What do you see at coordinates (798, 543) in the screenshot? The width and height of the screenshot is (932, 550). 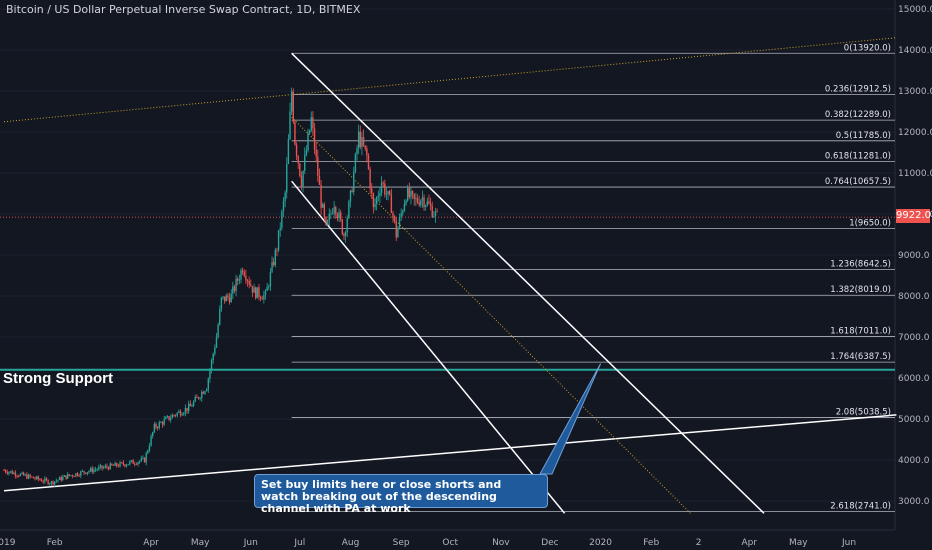 I see `x-tick-label: May` at bounding box center [798, 543].